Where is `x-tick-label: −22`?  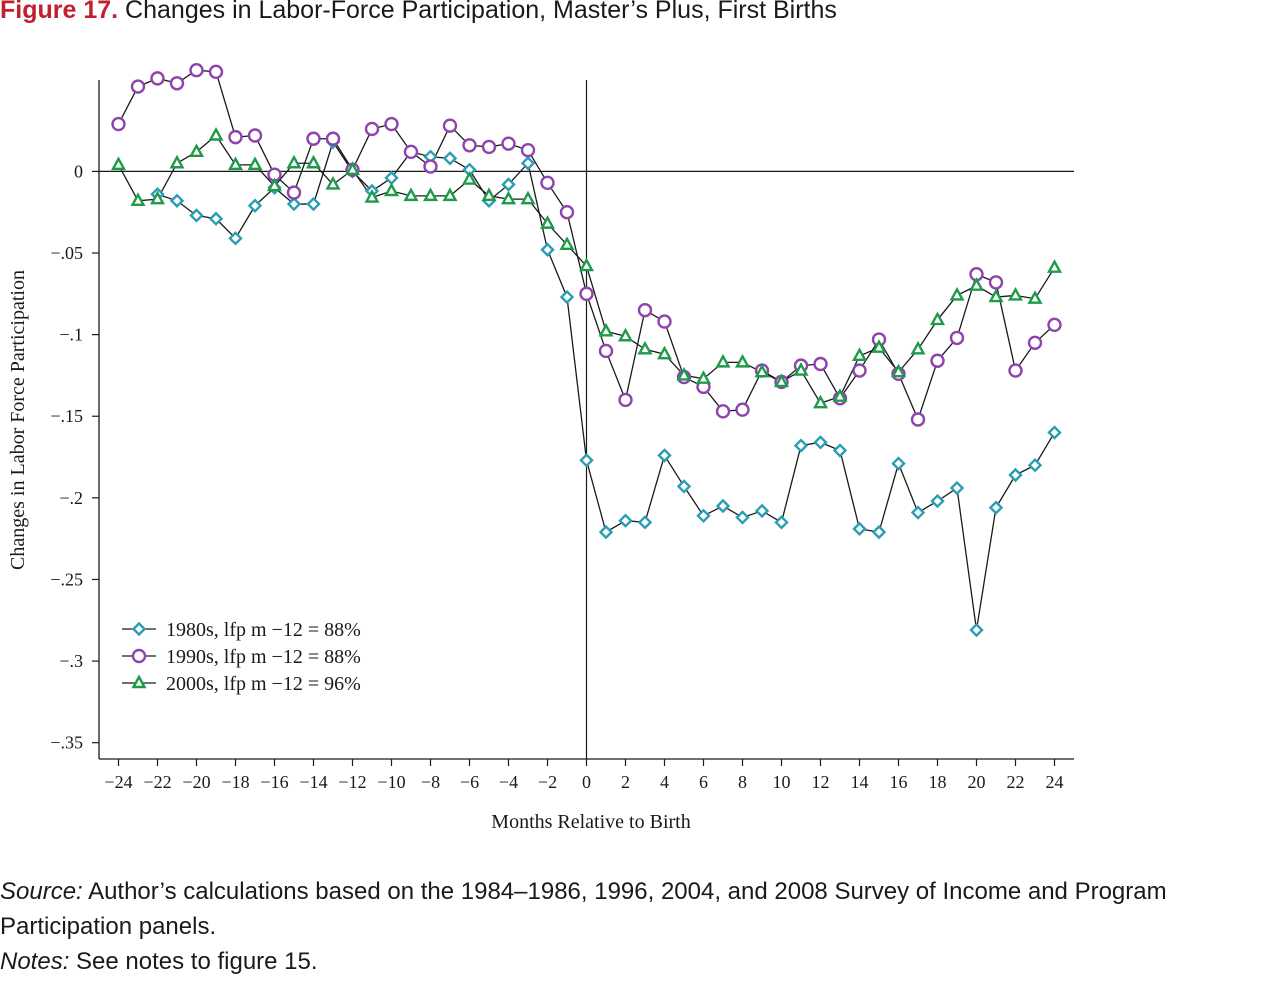
x-tick-label: −22 is located at coordinates (157, 782).